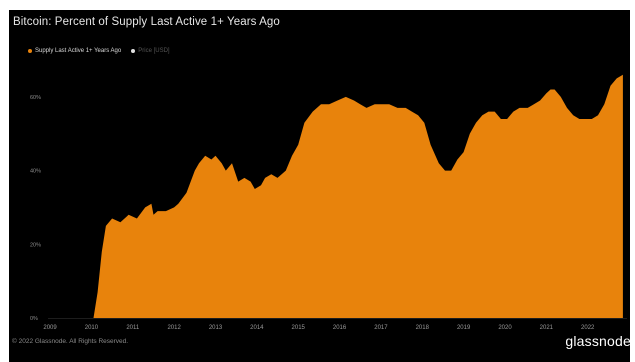 This screenshot has height=362, width=635. What do you see at coordinates (30, 51) in the screenshot?
I see `legend-swatch-supply` at bounding box center [30, 51].